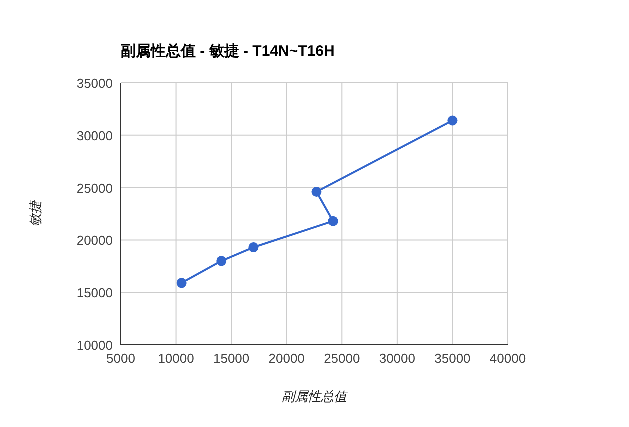 The width and height of the screenshot is (629, 427). I want to click on chart-title: 副属性总值 - 敏捷 - T14N~T16H, so click(228, 51).